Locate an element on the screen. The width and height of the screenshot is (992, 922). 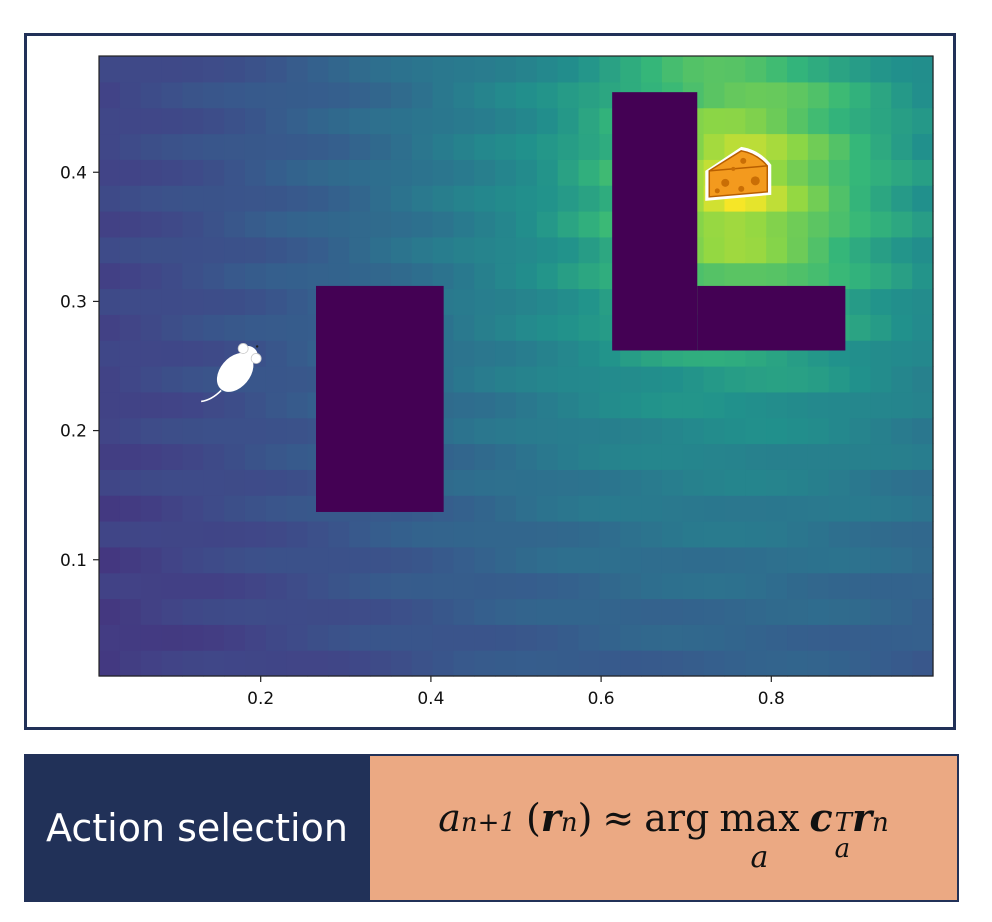
y-tick-label: 0.2 is located at coordinates (73, 432).